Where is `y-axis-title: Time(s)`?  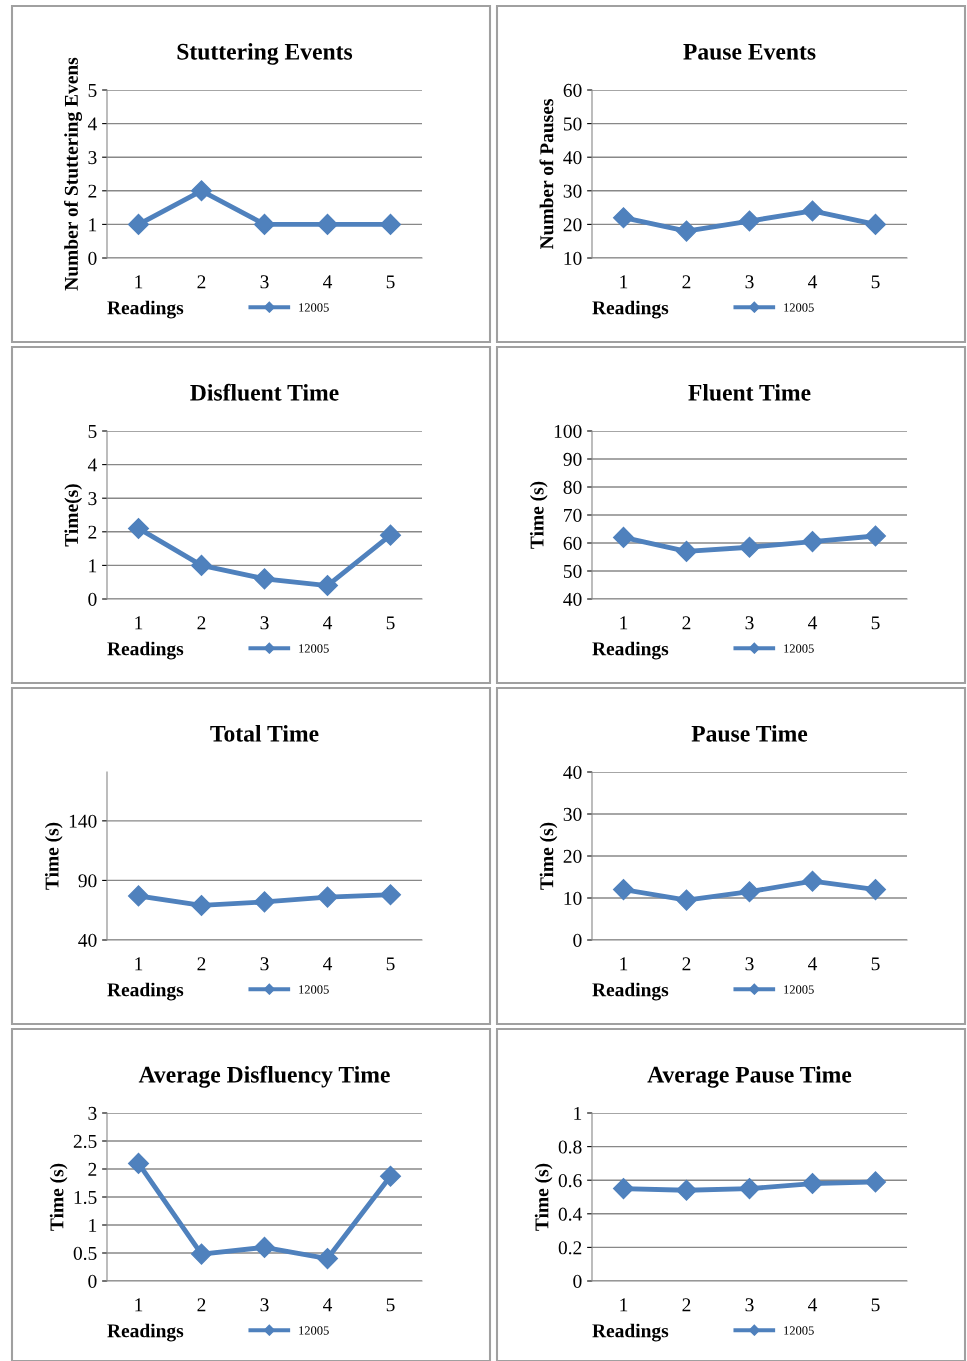
y-axis-title: Time(s) is located at coordinates (73, 515).